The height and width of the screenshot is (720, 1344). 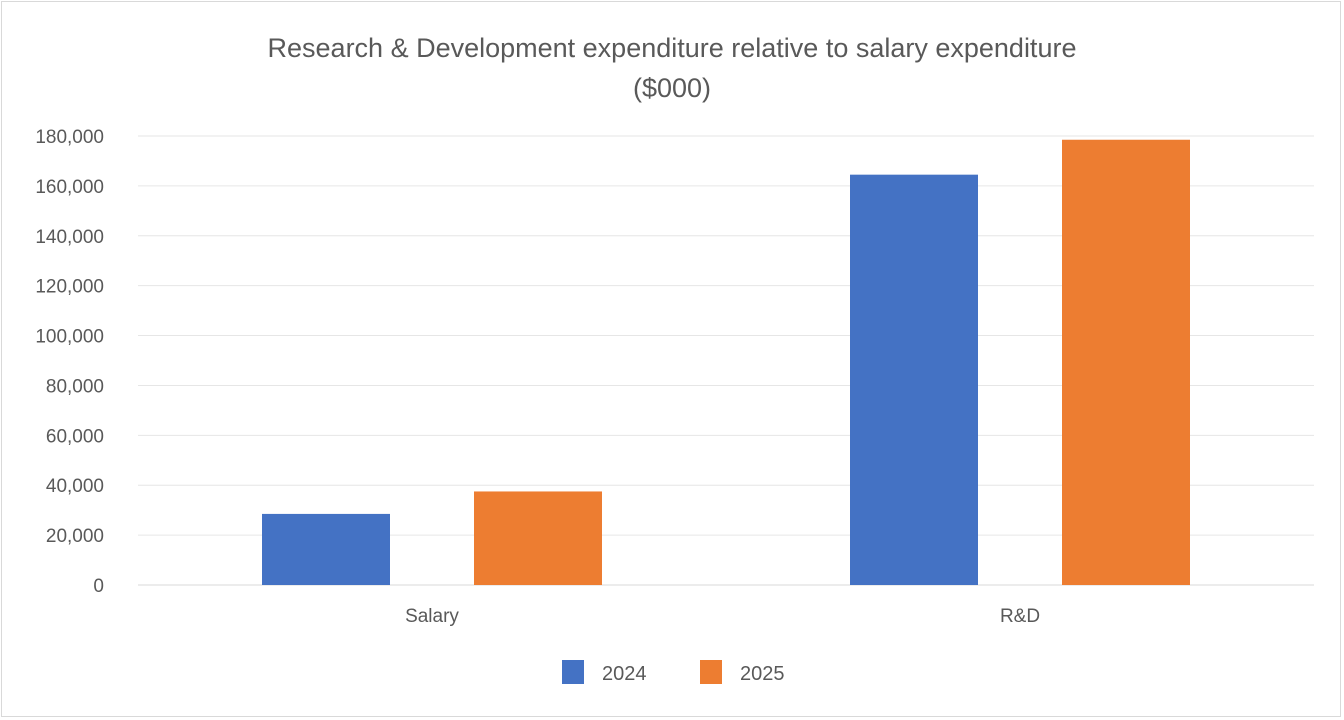 I want to click on bar-salary-2025, so click(x=538, y=538).